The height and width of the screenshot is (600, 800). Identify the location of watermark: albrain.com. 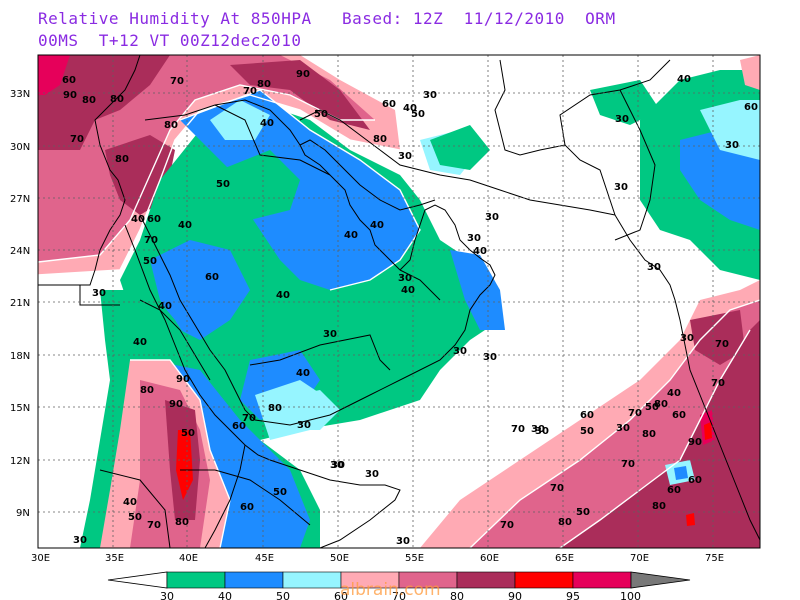
(390, 590).